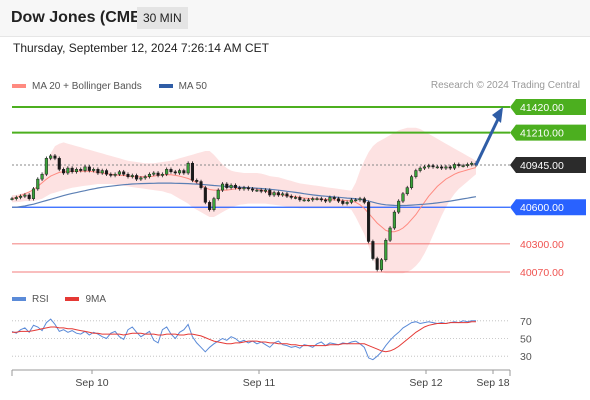 The image size is (590, 400). I want to click on legend-9ma-label: 9MA, so click(96, 299).